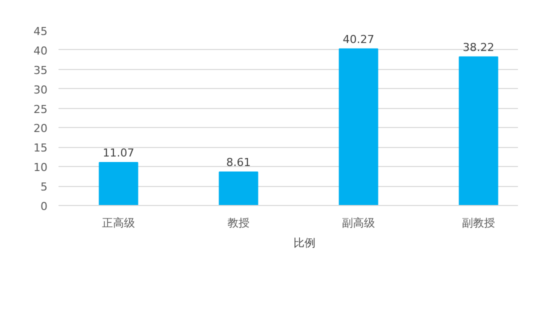 The width and height of the screenshot is (539, 322). Describe the element at coordinates (358, 39) in the screenshot. I see `data-label: 40.27` at that location.